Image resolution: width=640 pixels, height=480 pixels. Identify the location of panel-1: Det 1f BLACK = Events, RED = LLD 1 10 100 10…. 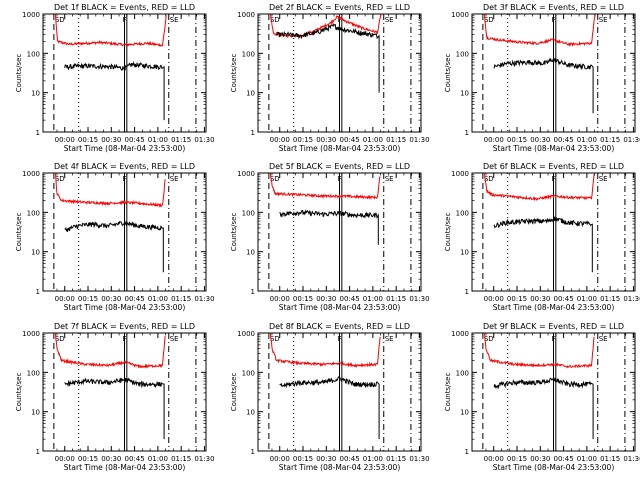
(115, 78).